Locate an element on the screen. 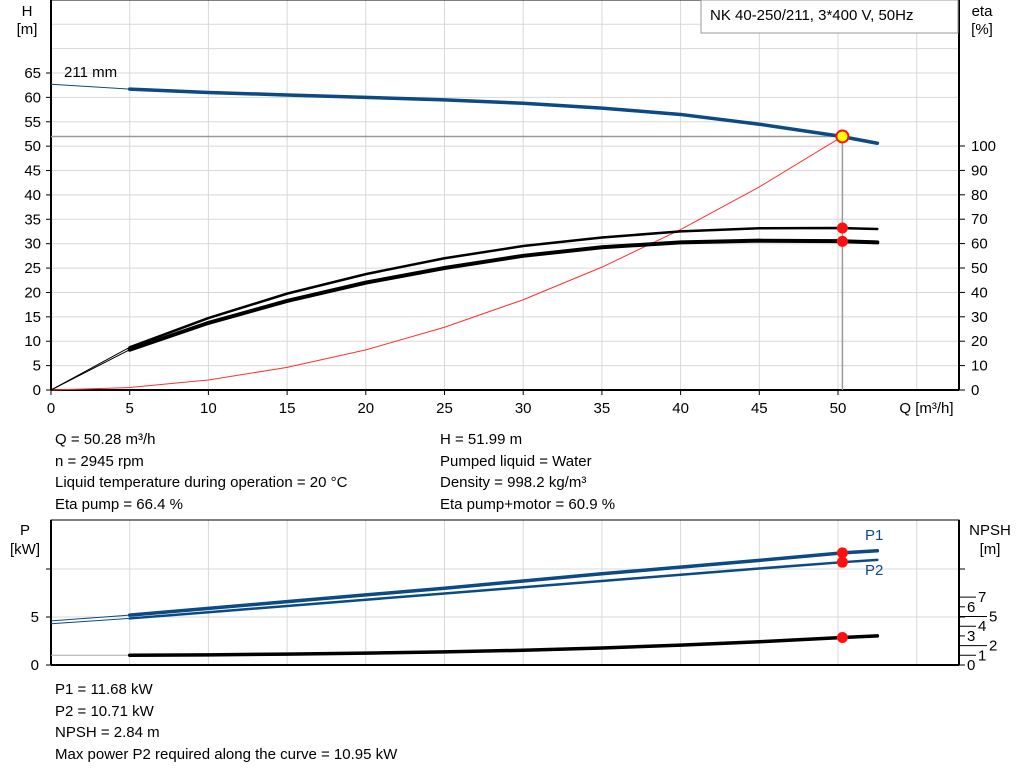 Image resolution: width=1024 pixels, height=781 pixels. p2-label: P2 is located at coordinates (874, 570).